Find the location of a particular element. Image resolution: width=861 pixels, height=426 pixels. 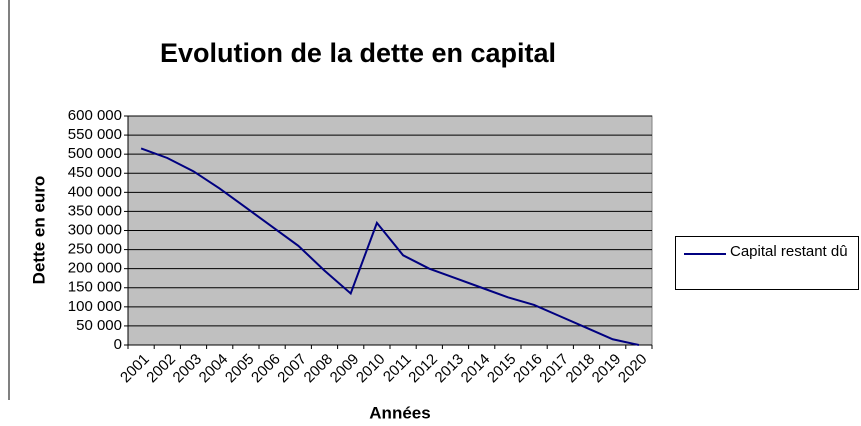

y-tick-label: 350 000 is located at coordinates (95, 210).